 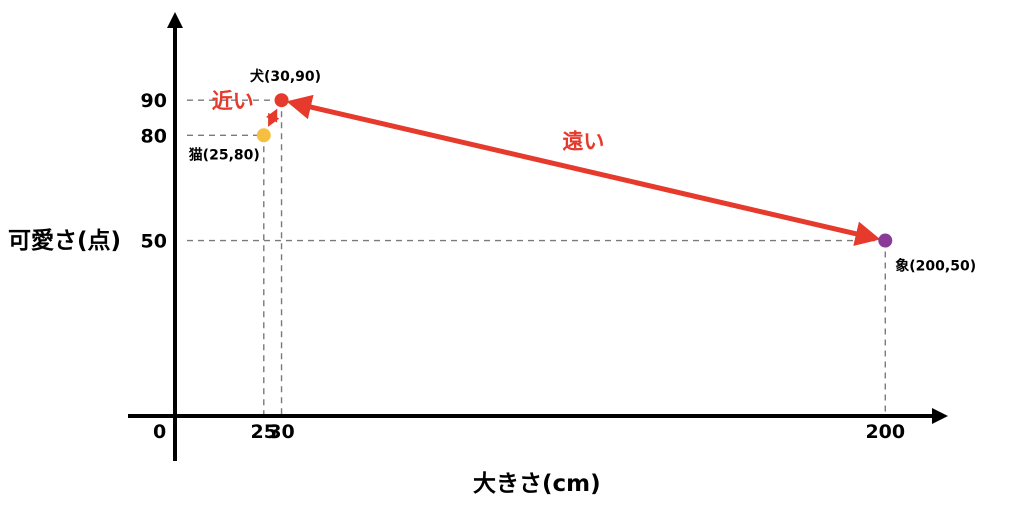 I want to click on origin-label: 0, so click(x=159, y=432).